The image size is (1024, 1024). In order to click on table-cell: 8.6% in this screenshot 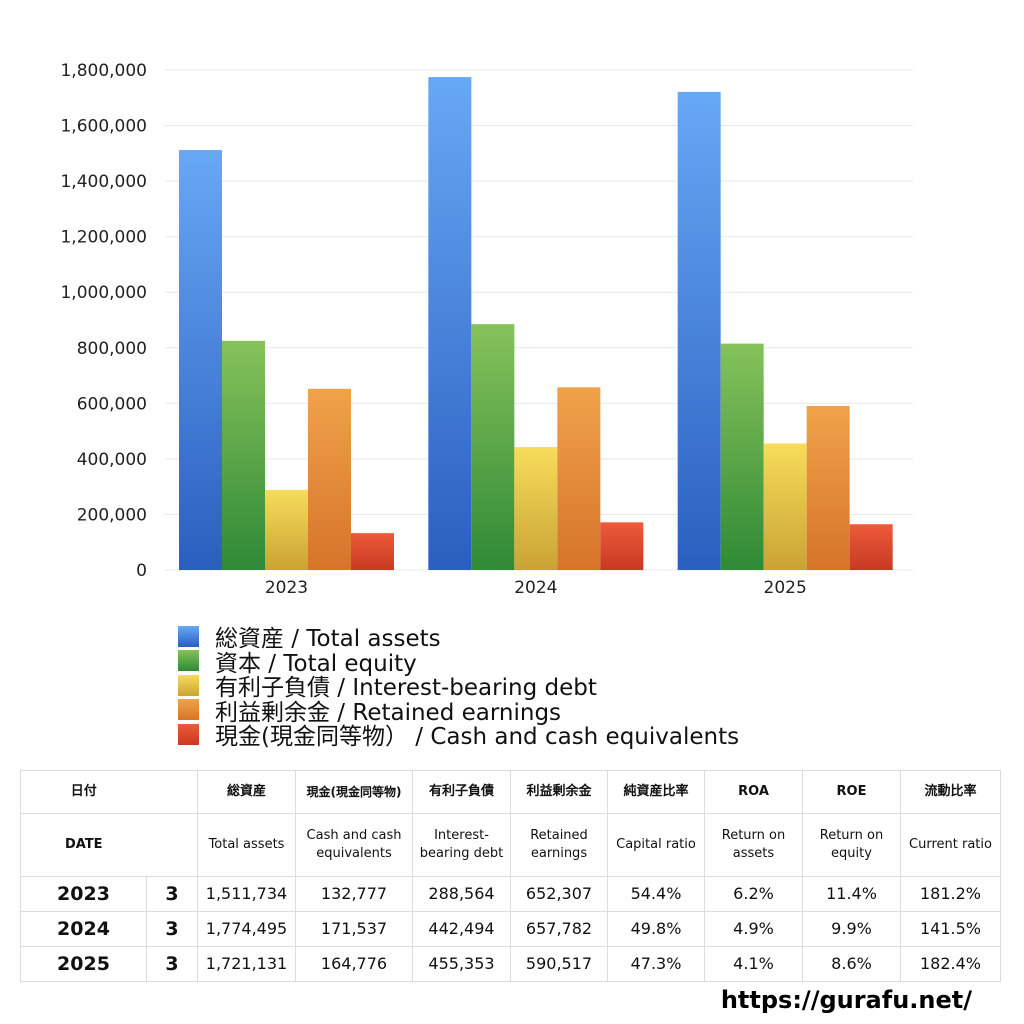, I will do `click(851, 964)`.